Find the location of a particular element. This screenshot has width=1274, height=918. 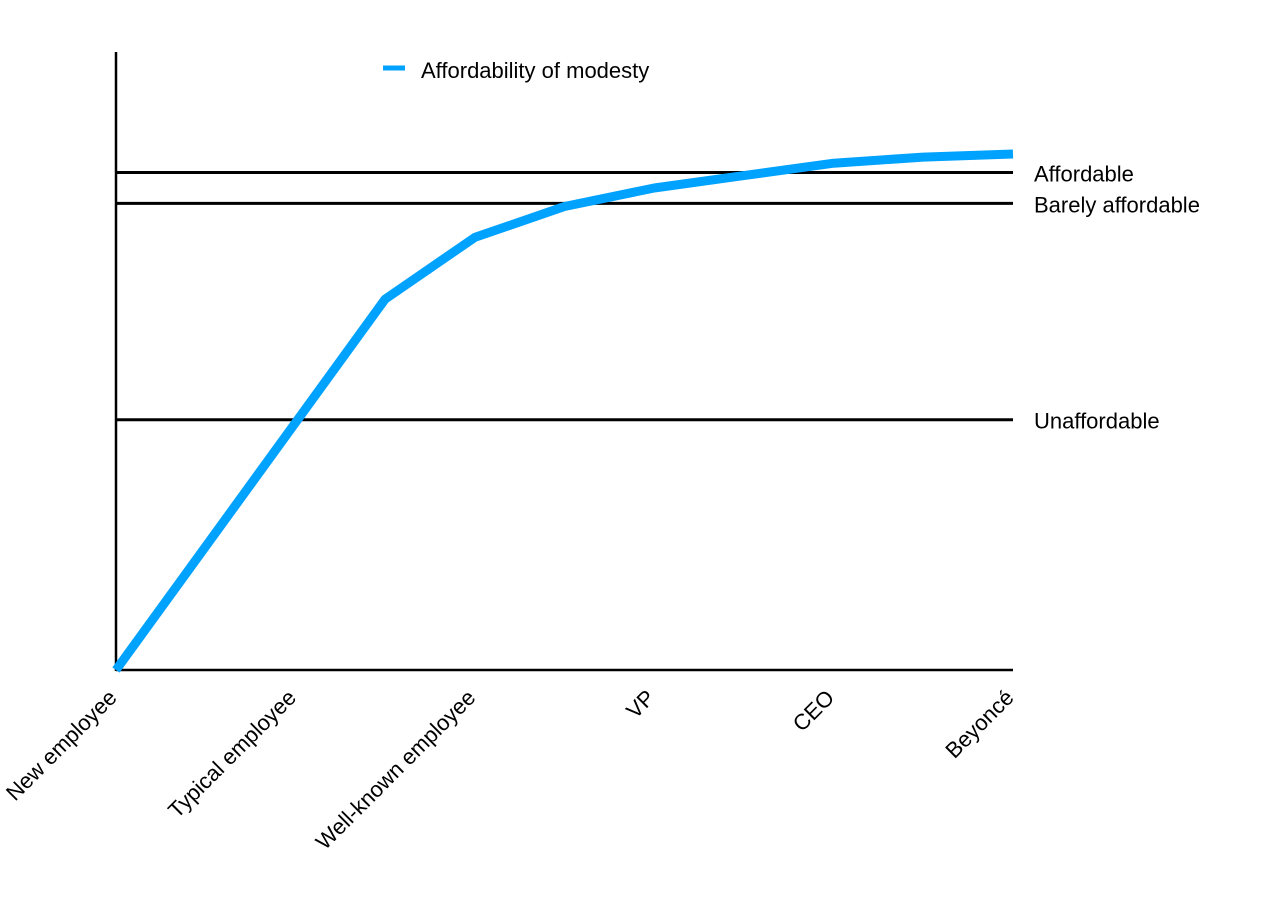

x-tick-label-2: Well-known employee is located at coordinates (396, 770).